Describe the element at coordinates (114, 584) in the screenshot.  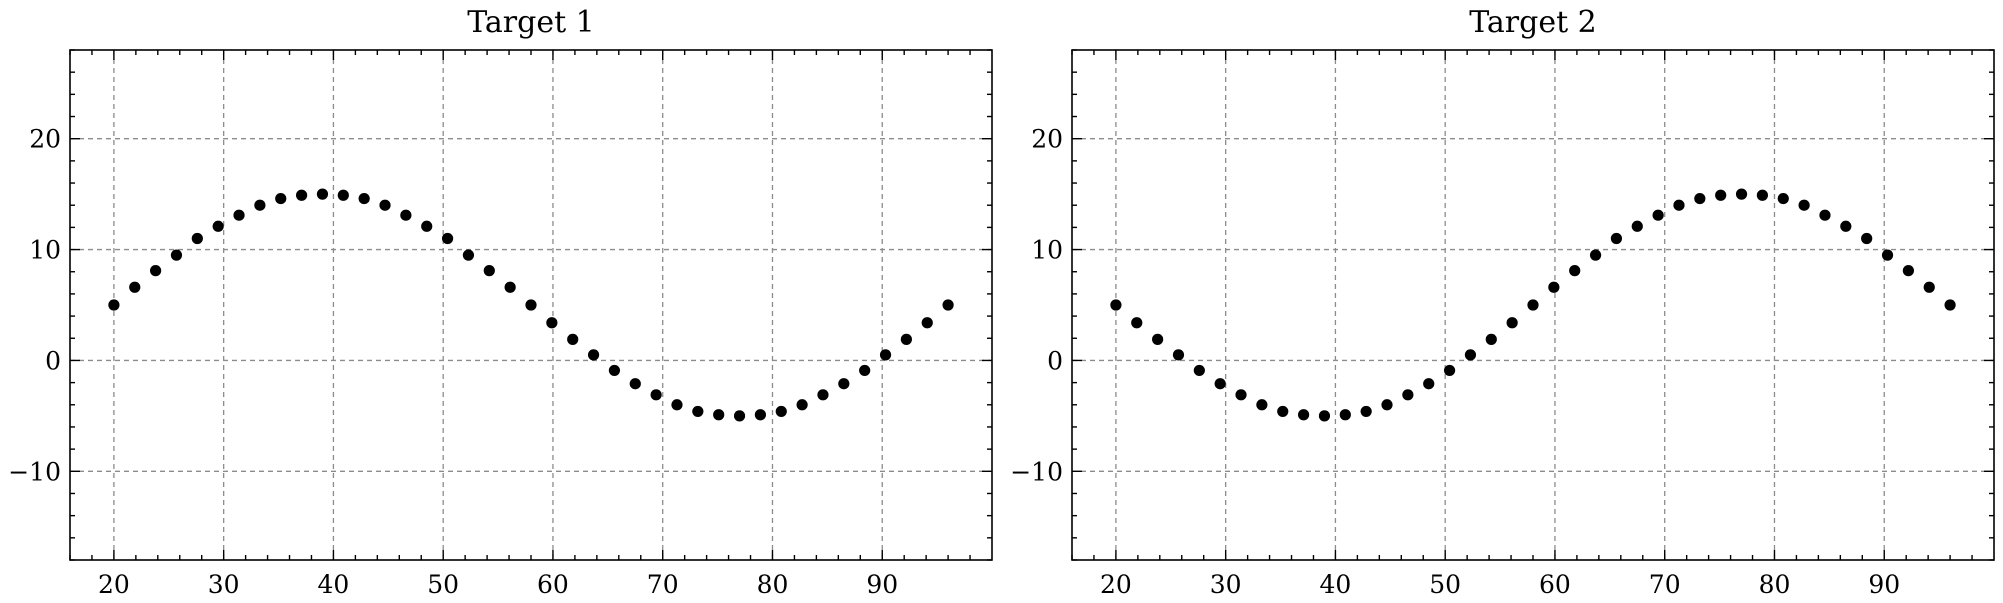
I see `x-tick-label: 20` at that location.